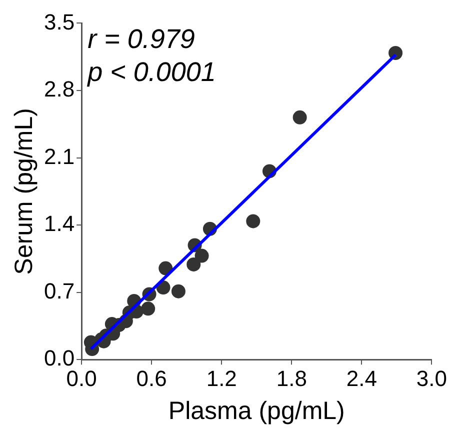 This screenshot has width=457, height=437. Describe the element at coordinates (221, 378) in the screenshot. I see `x-tick-label: 1.2` at that location.